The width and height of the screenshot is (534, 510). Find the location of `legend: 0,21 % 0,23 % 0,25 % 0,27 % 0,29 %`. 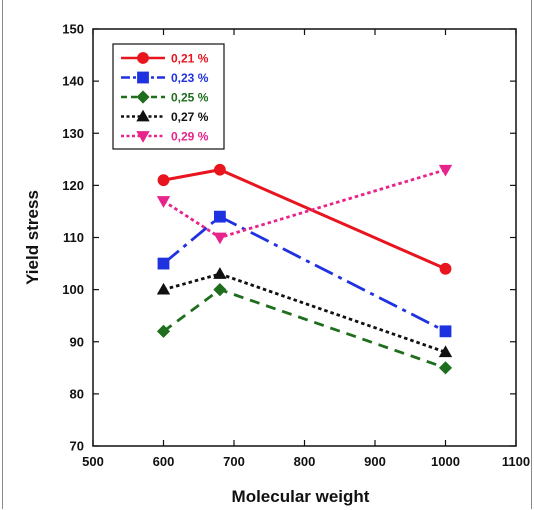

legend: 0,21 % 0,23 % 0,25 % 0,27 % 0,29 % is located at coordinates (168, 96).